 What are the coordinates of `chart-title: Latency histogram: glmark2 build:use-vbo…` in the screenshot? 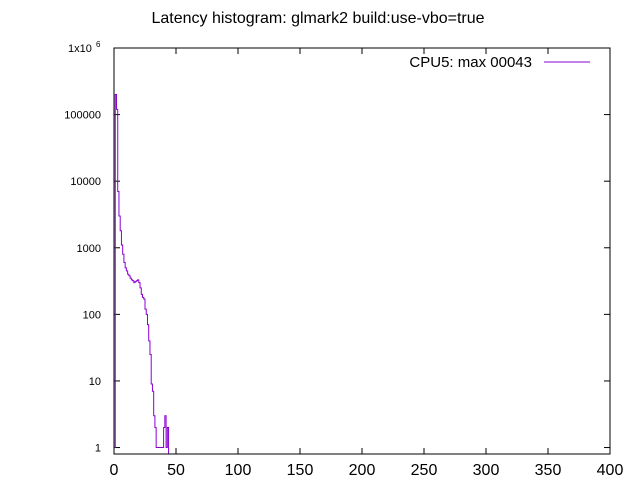 It's located at (317, 18).